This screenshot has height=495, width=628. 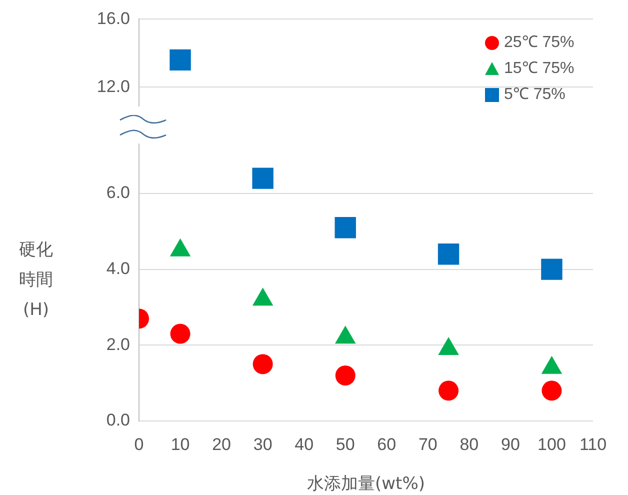 I want to click on y-tick-label: 2.0, so click(x=118, y=344).